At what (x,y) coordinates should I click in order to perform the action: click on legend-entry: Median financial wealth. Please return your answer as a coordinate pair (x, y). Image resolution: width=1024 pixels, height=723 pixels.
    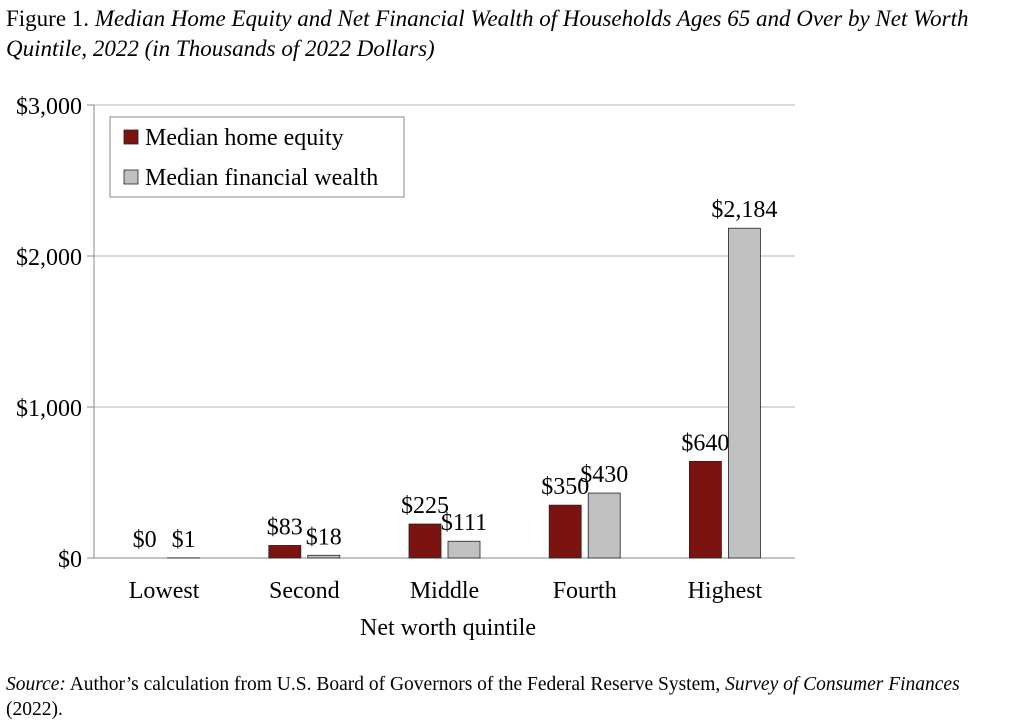
    Looking at the image, I should click on (261, 178).